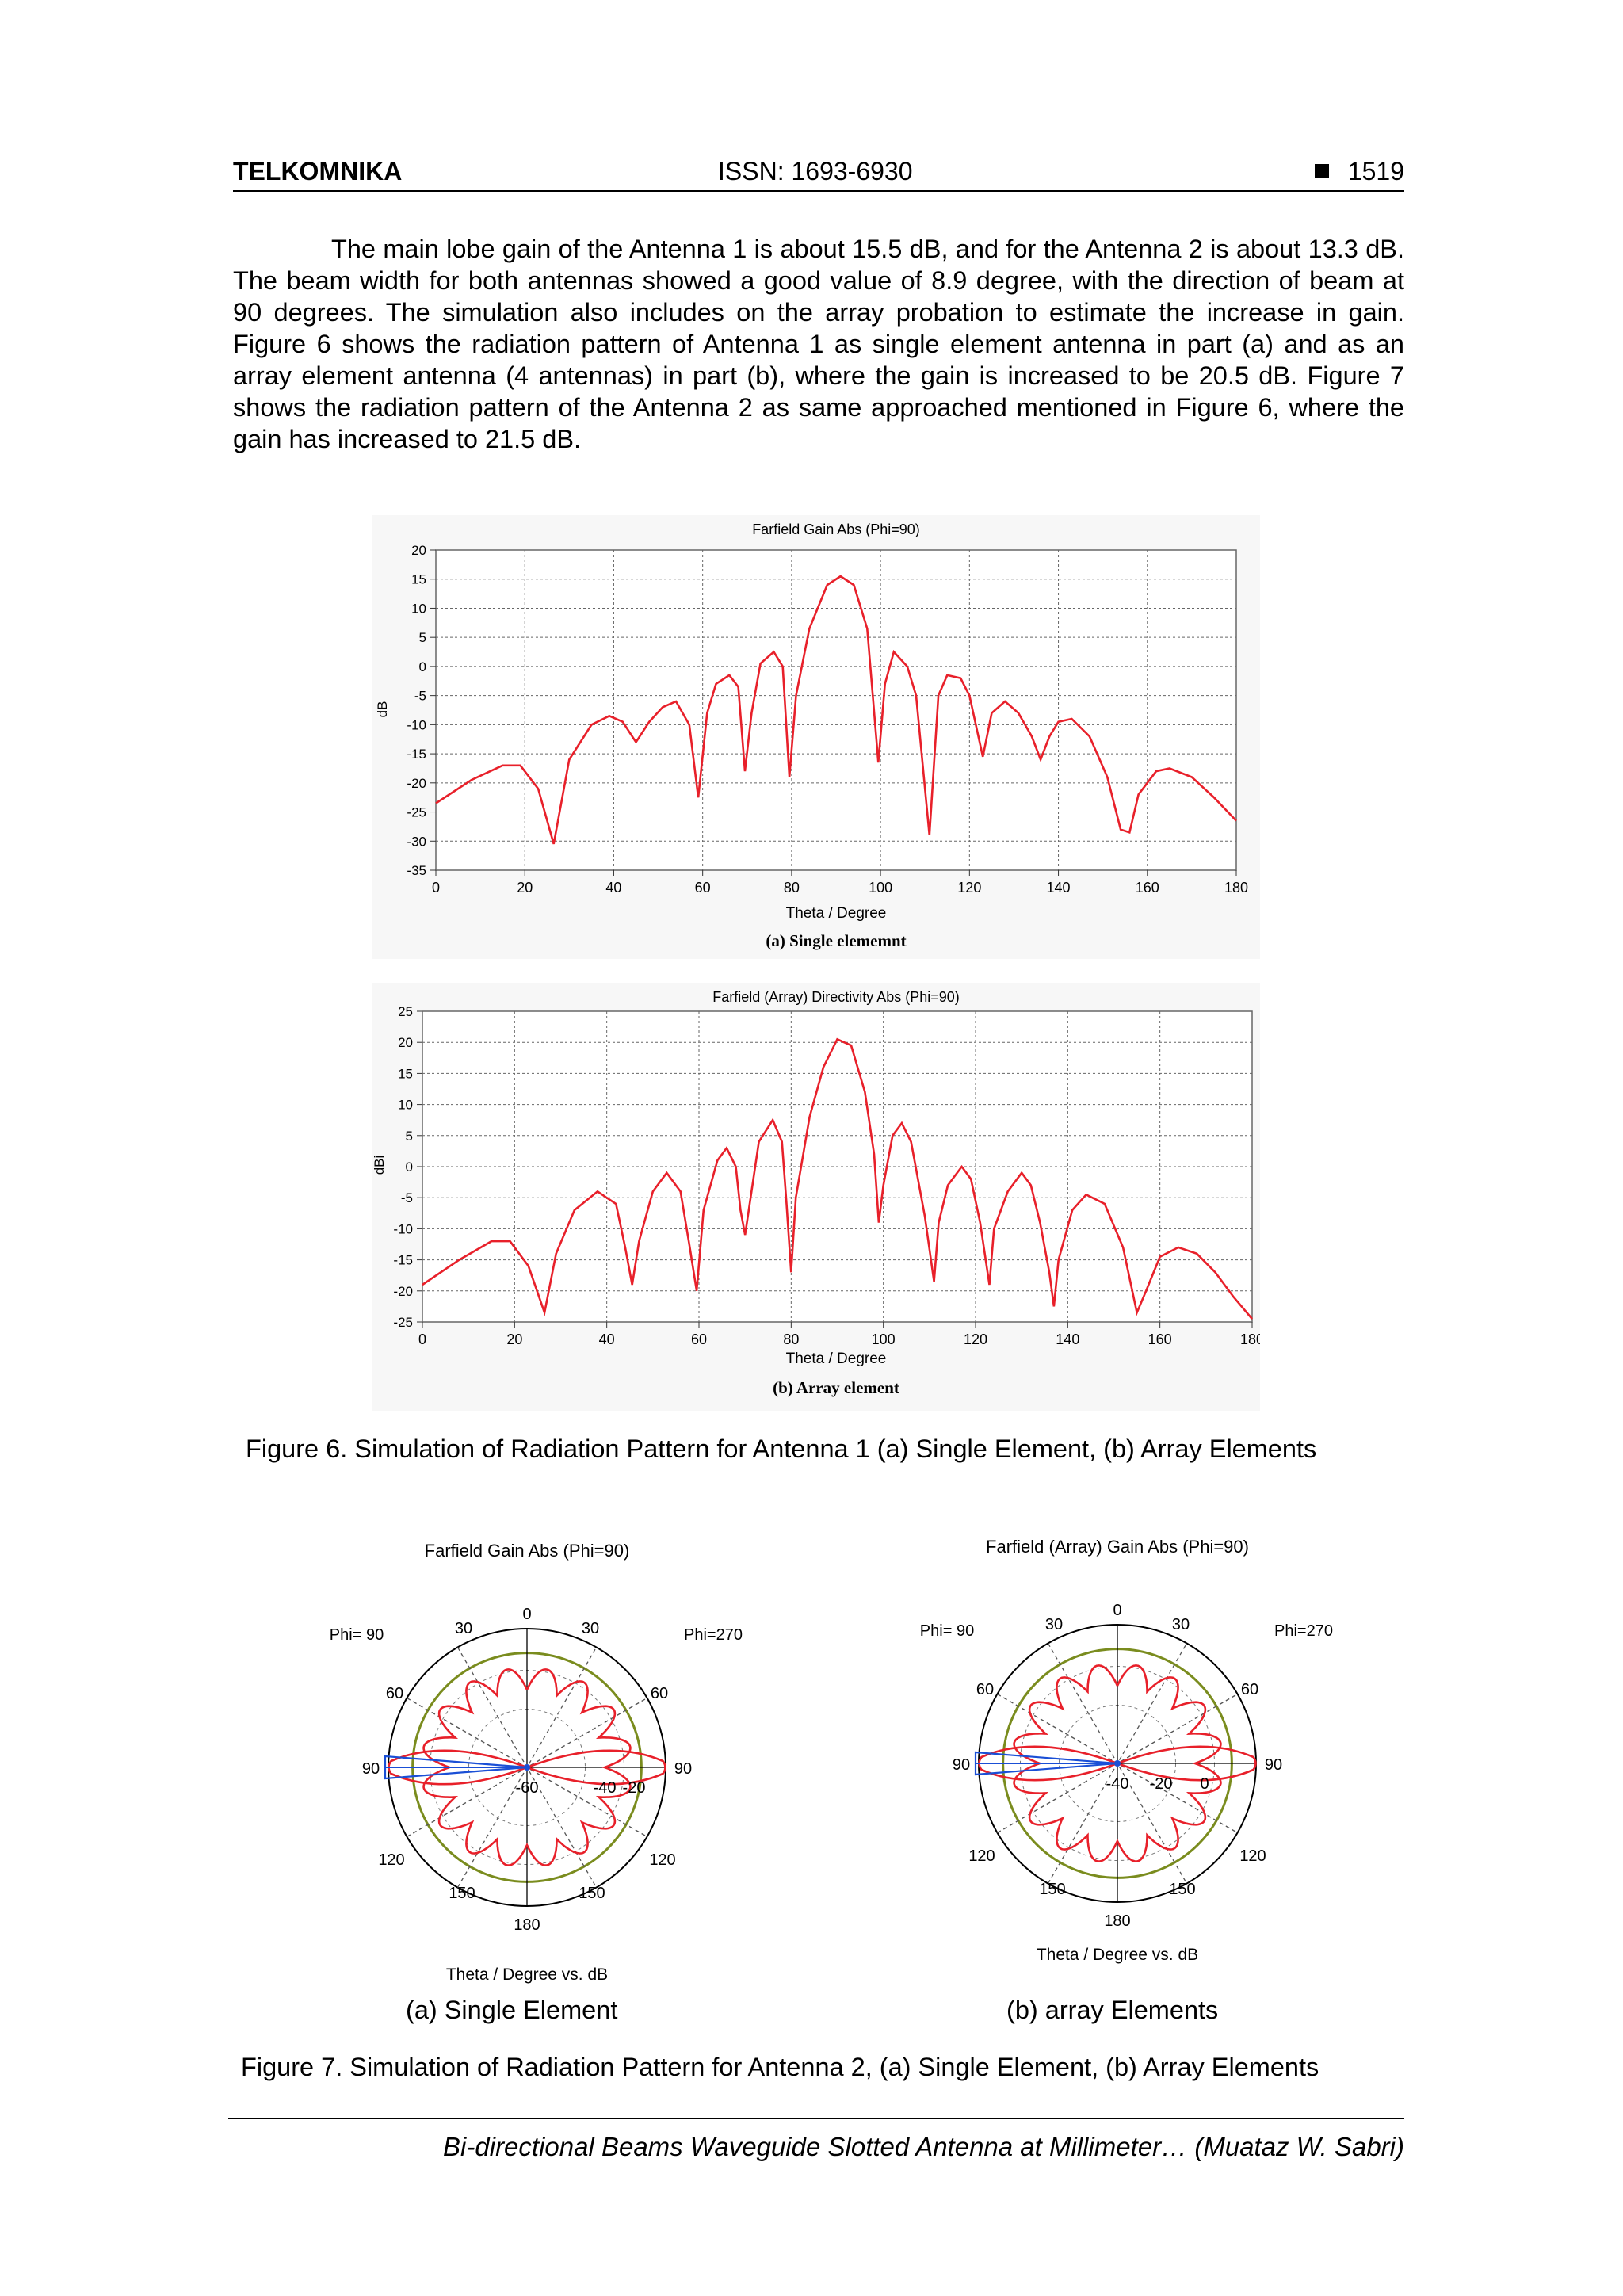  I want to click on figure7a-label: (a) Single Element, so click(512, 2010).